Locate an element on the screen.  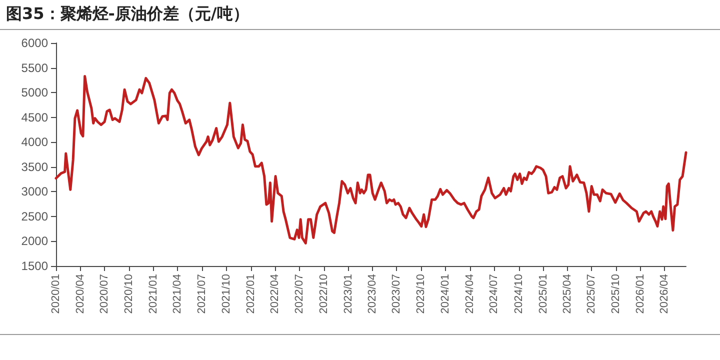
x-tick-label: 2023/01 is located at coordinates (348, 294).